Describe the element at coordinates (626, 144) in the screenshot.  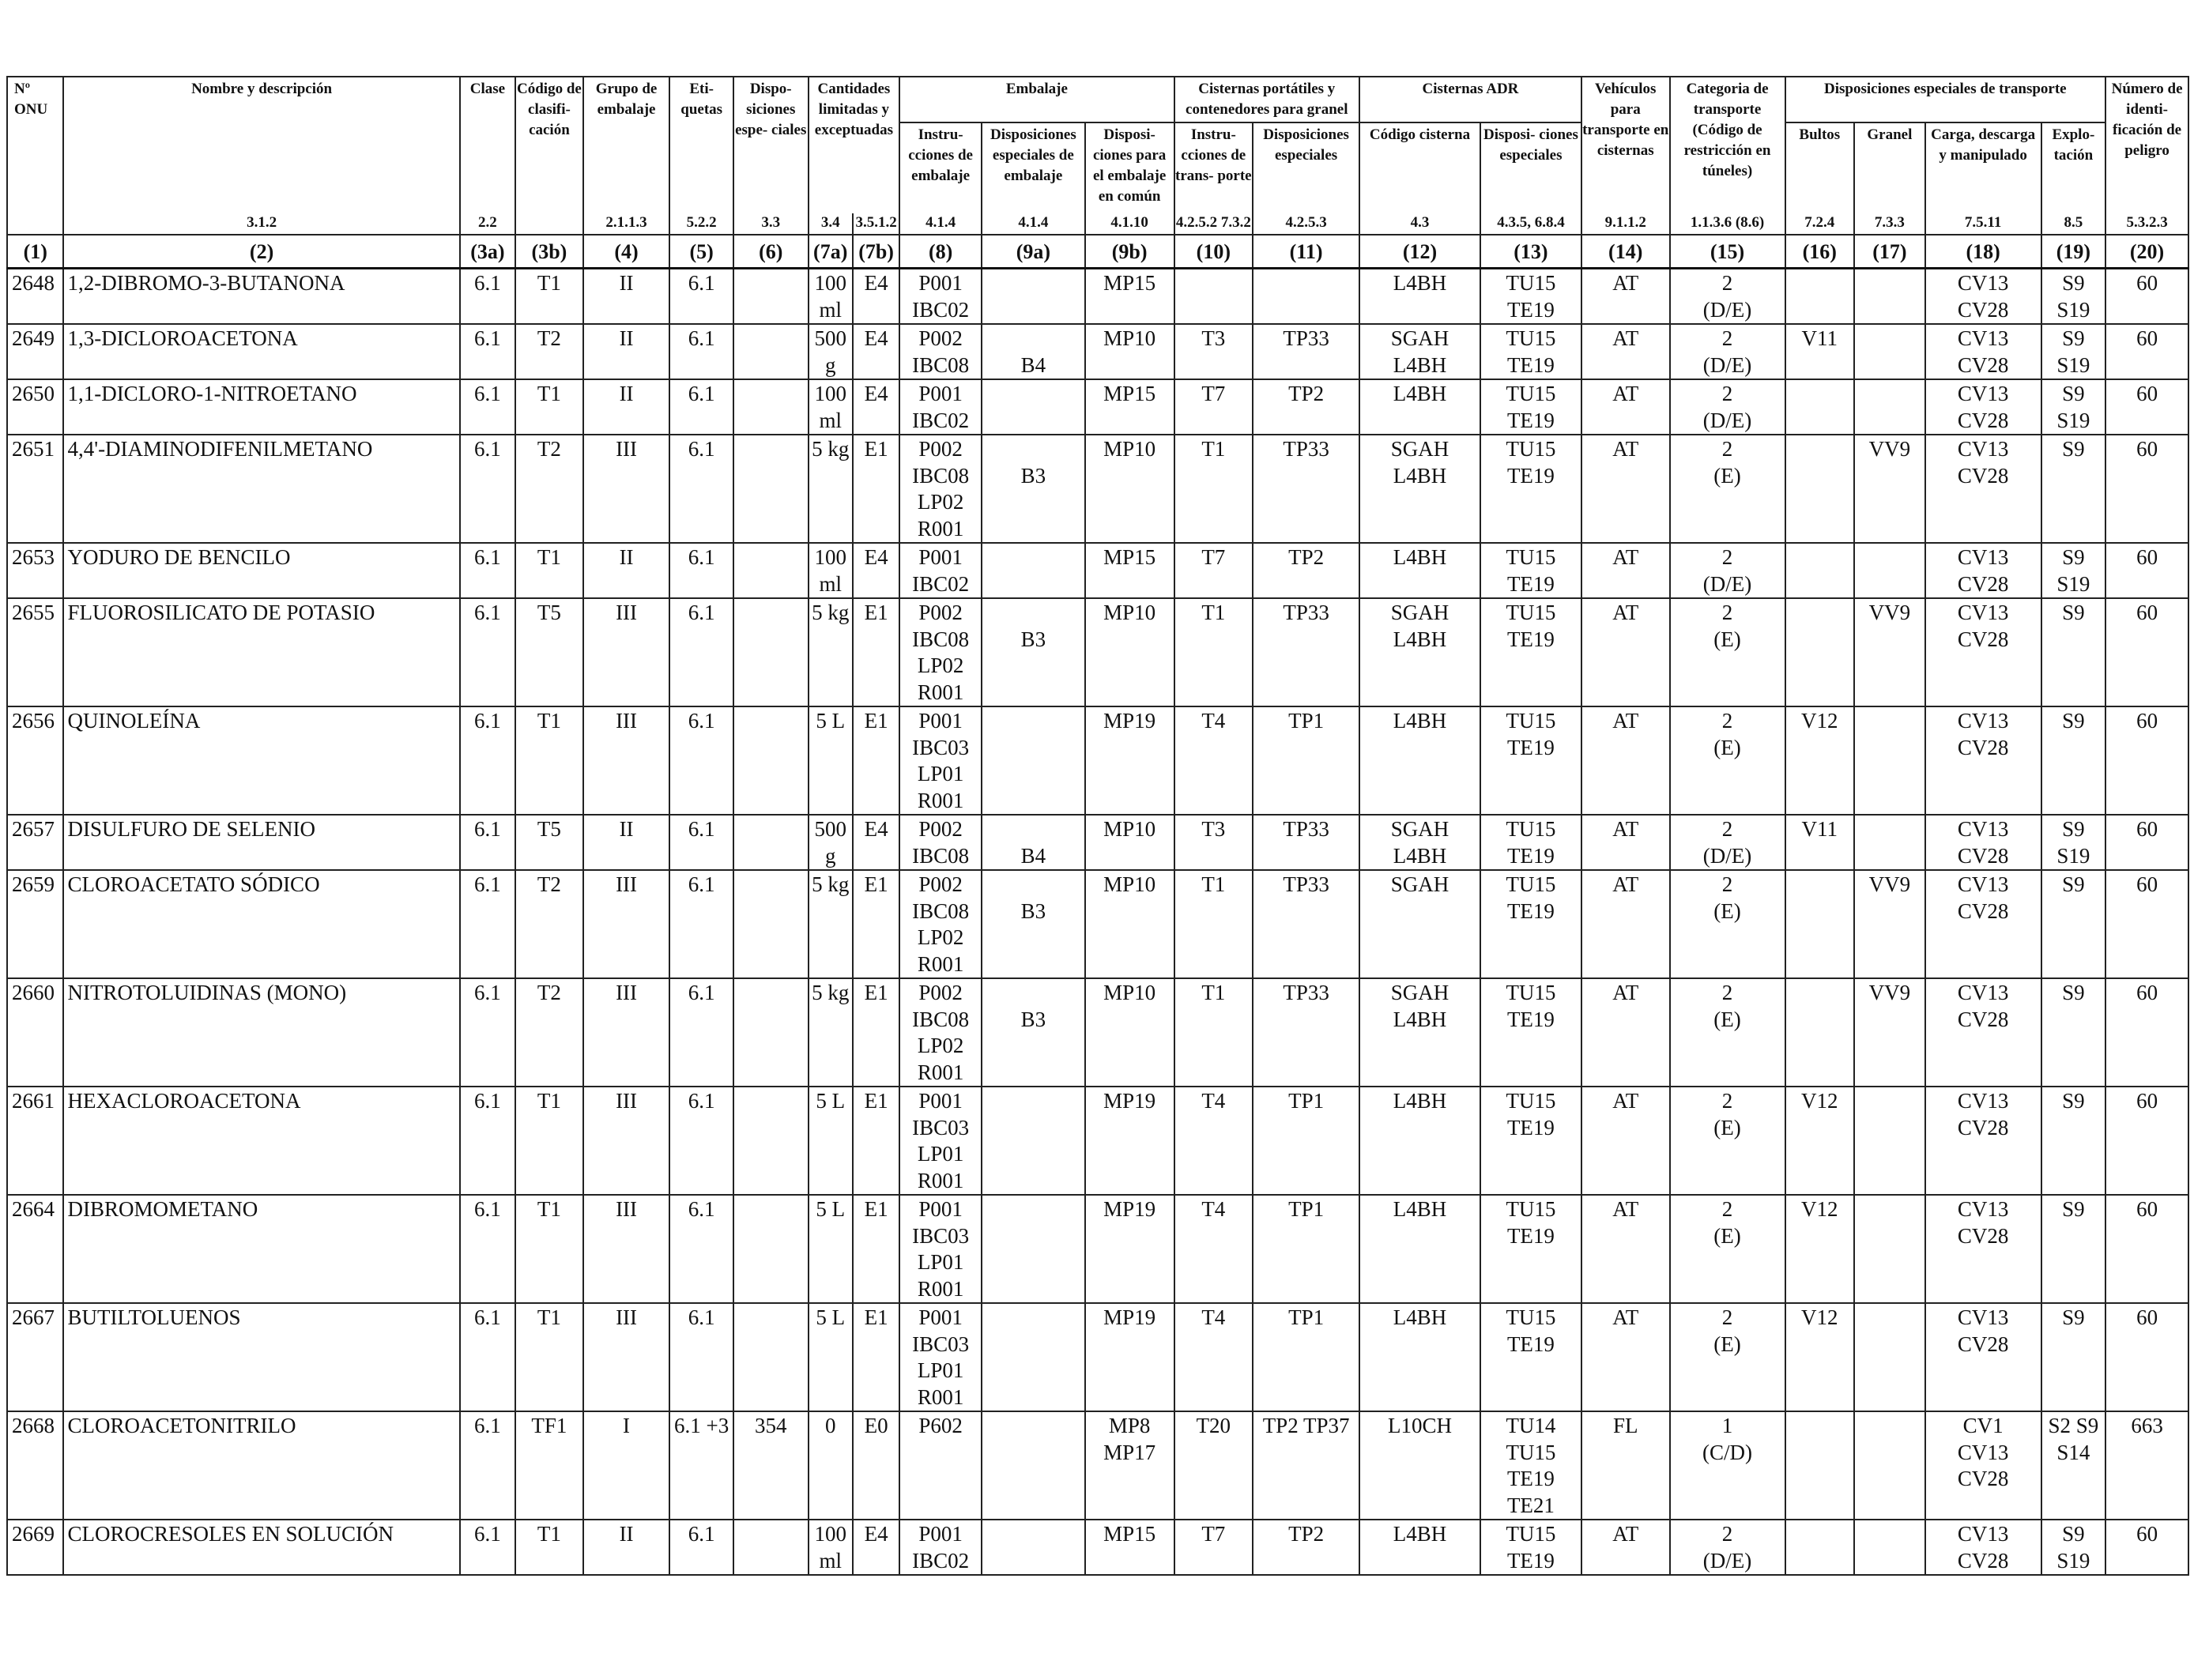
I see `header-grupo: Grupo de embalaje` at that location.